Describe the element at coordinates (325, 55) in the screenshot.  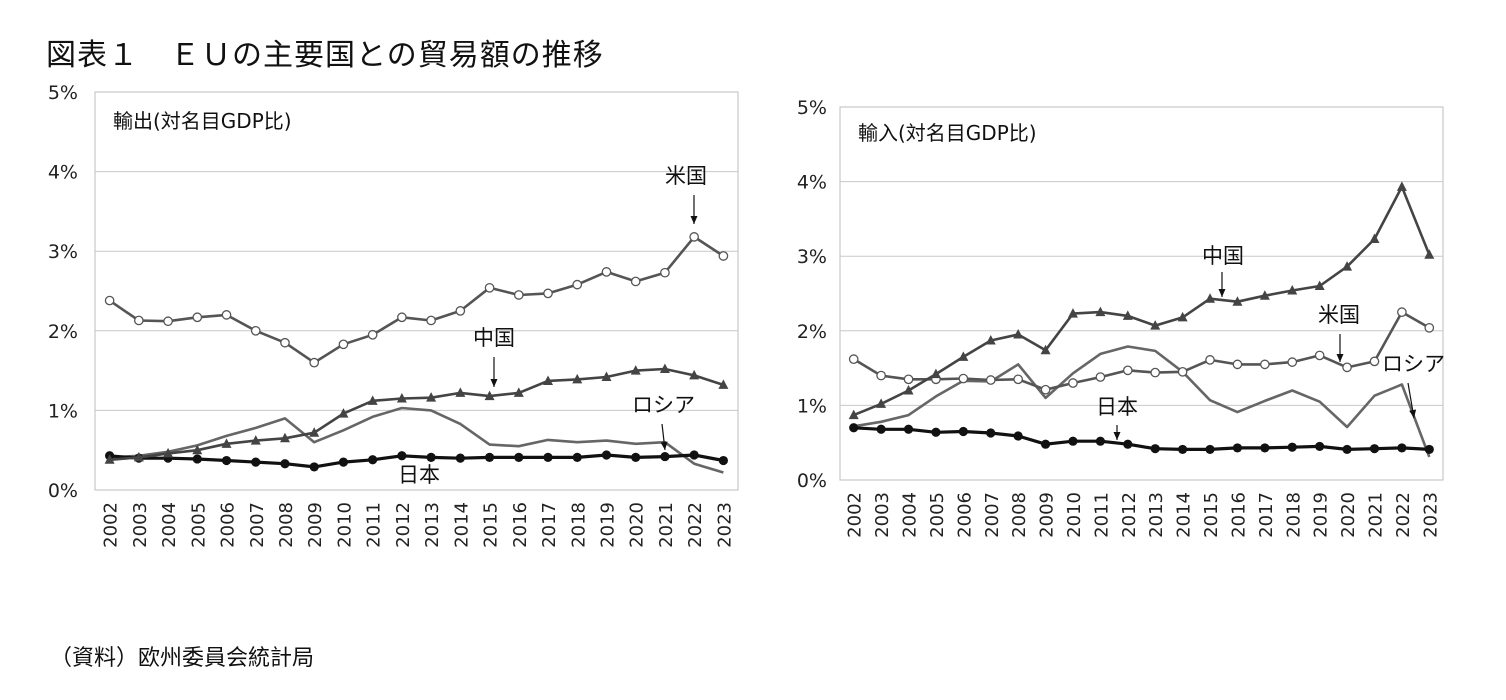
I see `figure-title: 図表１ ＥＵの主要国との貿易額の推移` at that location.